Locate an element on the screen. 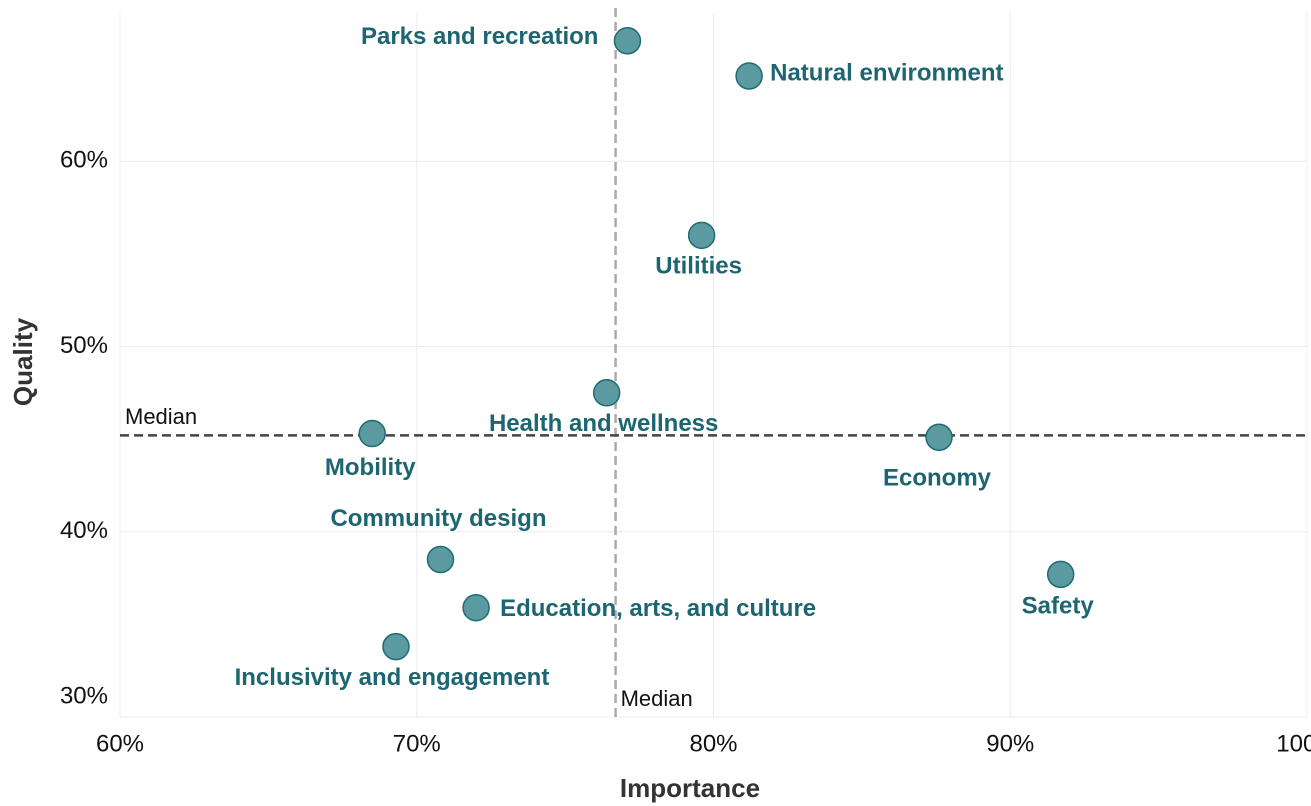 Image resolution: width=1311 pixels, height=806 pixels. point-label: Natural environment is located at coordinates (886, 72).